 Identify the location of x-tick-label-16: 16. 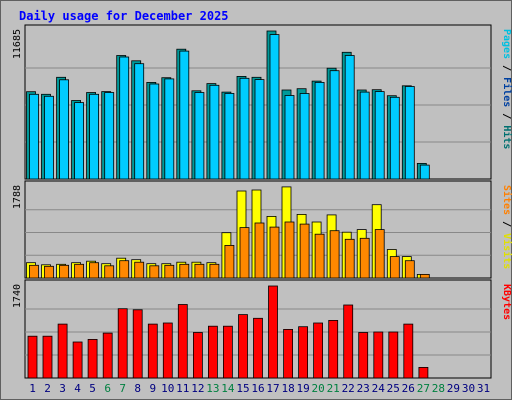
(257, 388).